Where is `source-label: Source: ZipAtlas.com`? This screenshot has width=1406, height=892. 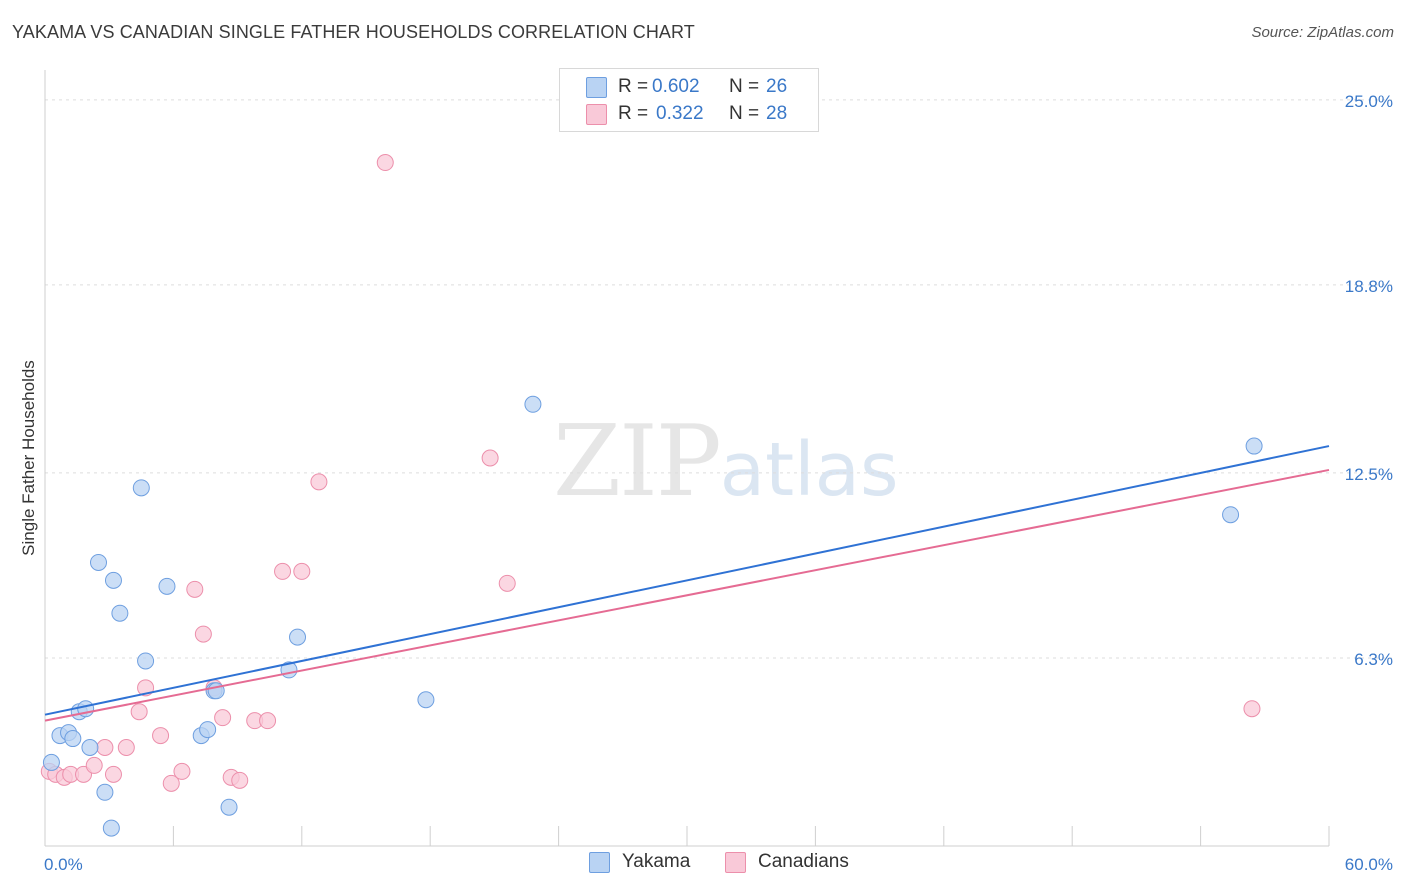
source-label: Source: ZipAtlas.com is located at coordinates (1322, 32).